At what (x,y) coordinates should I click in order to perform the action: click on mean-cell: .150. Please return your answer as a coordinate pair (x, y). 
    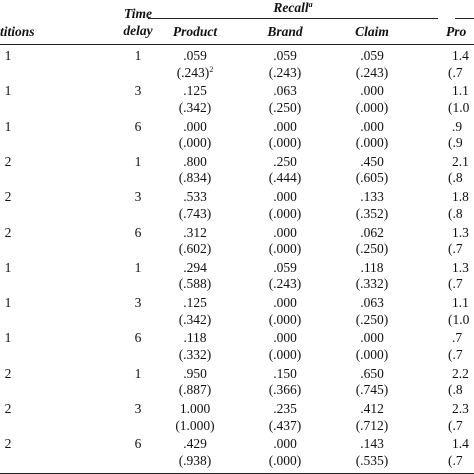
    Looking at the image, I should click on (285, 374).